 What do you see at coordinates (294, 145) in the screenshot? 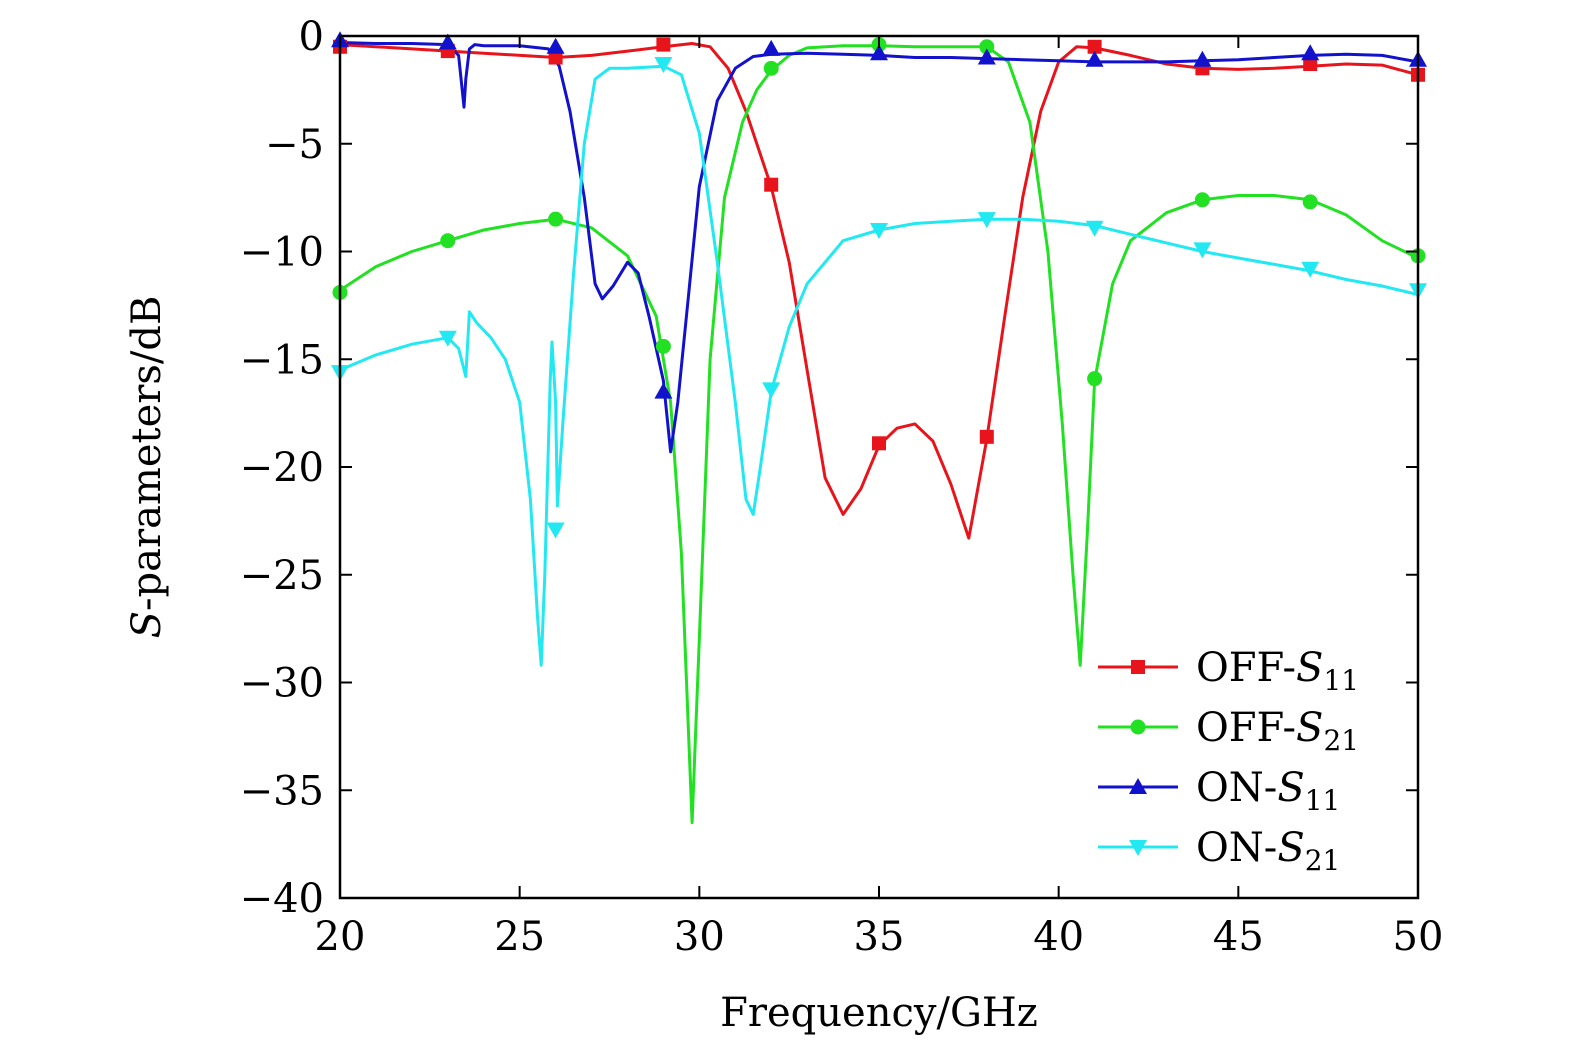
I see `y-tick-label: −5` at bounding box center [294, 145].